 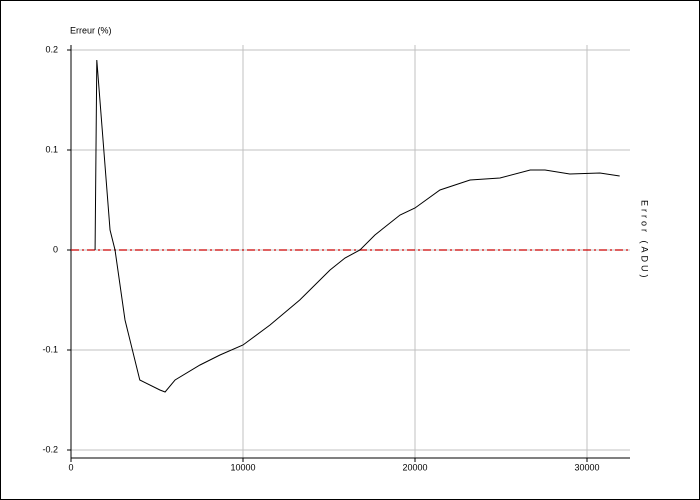 I want to click on y-axis-title: Erreur (%), so click(x=91, y=30).